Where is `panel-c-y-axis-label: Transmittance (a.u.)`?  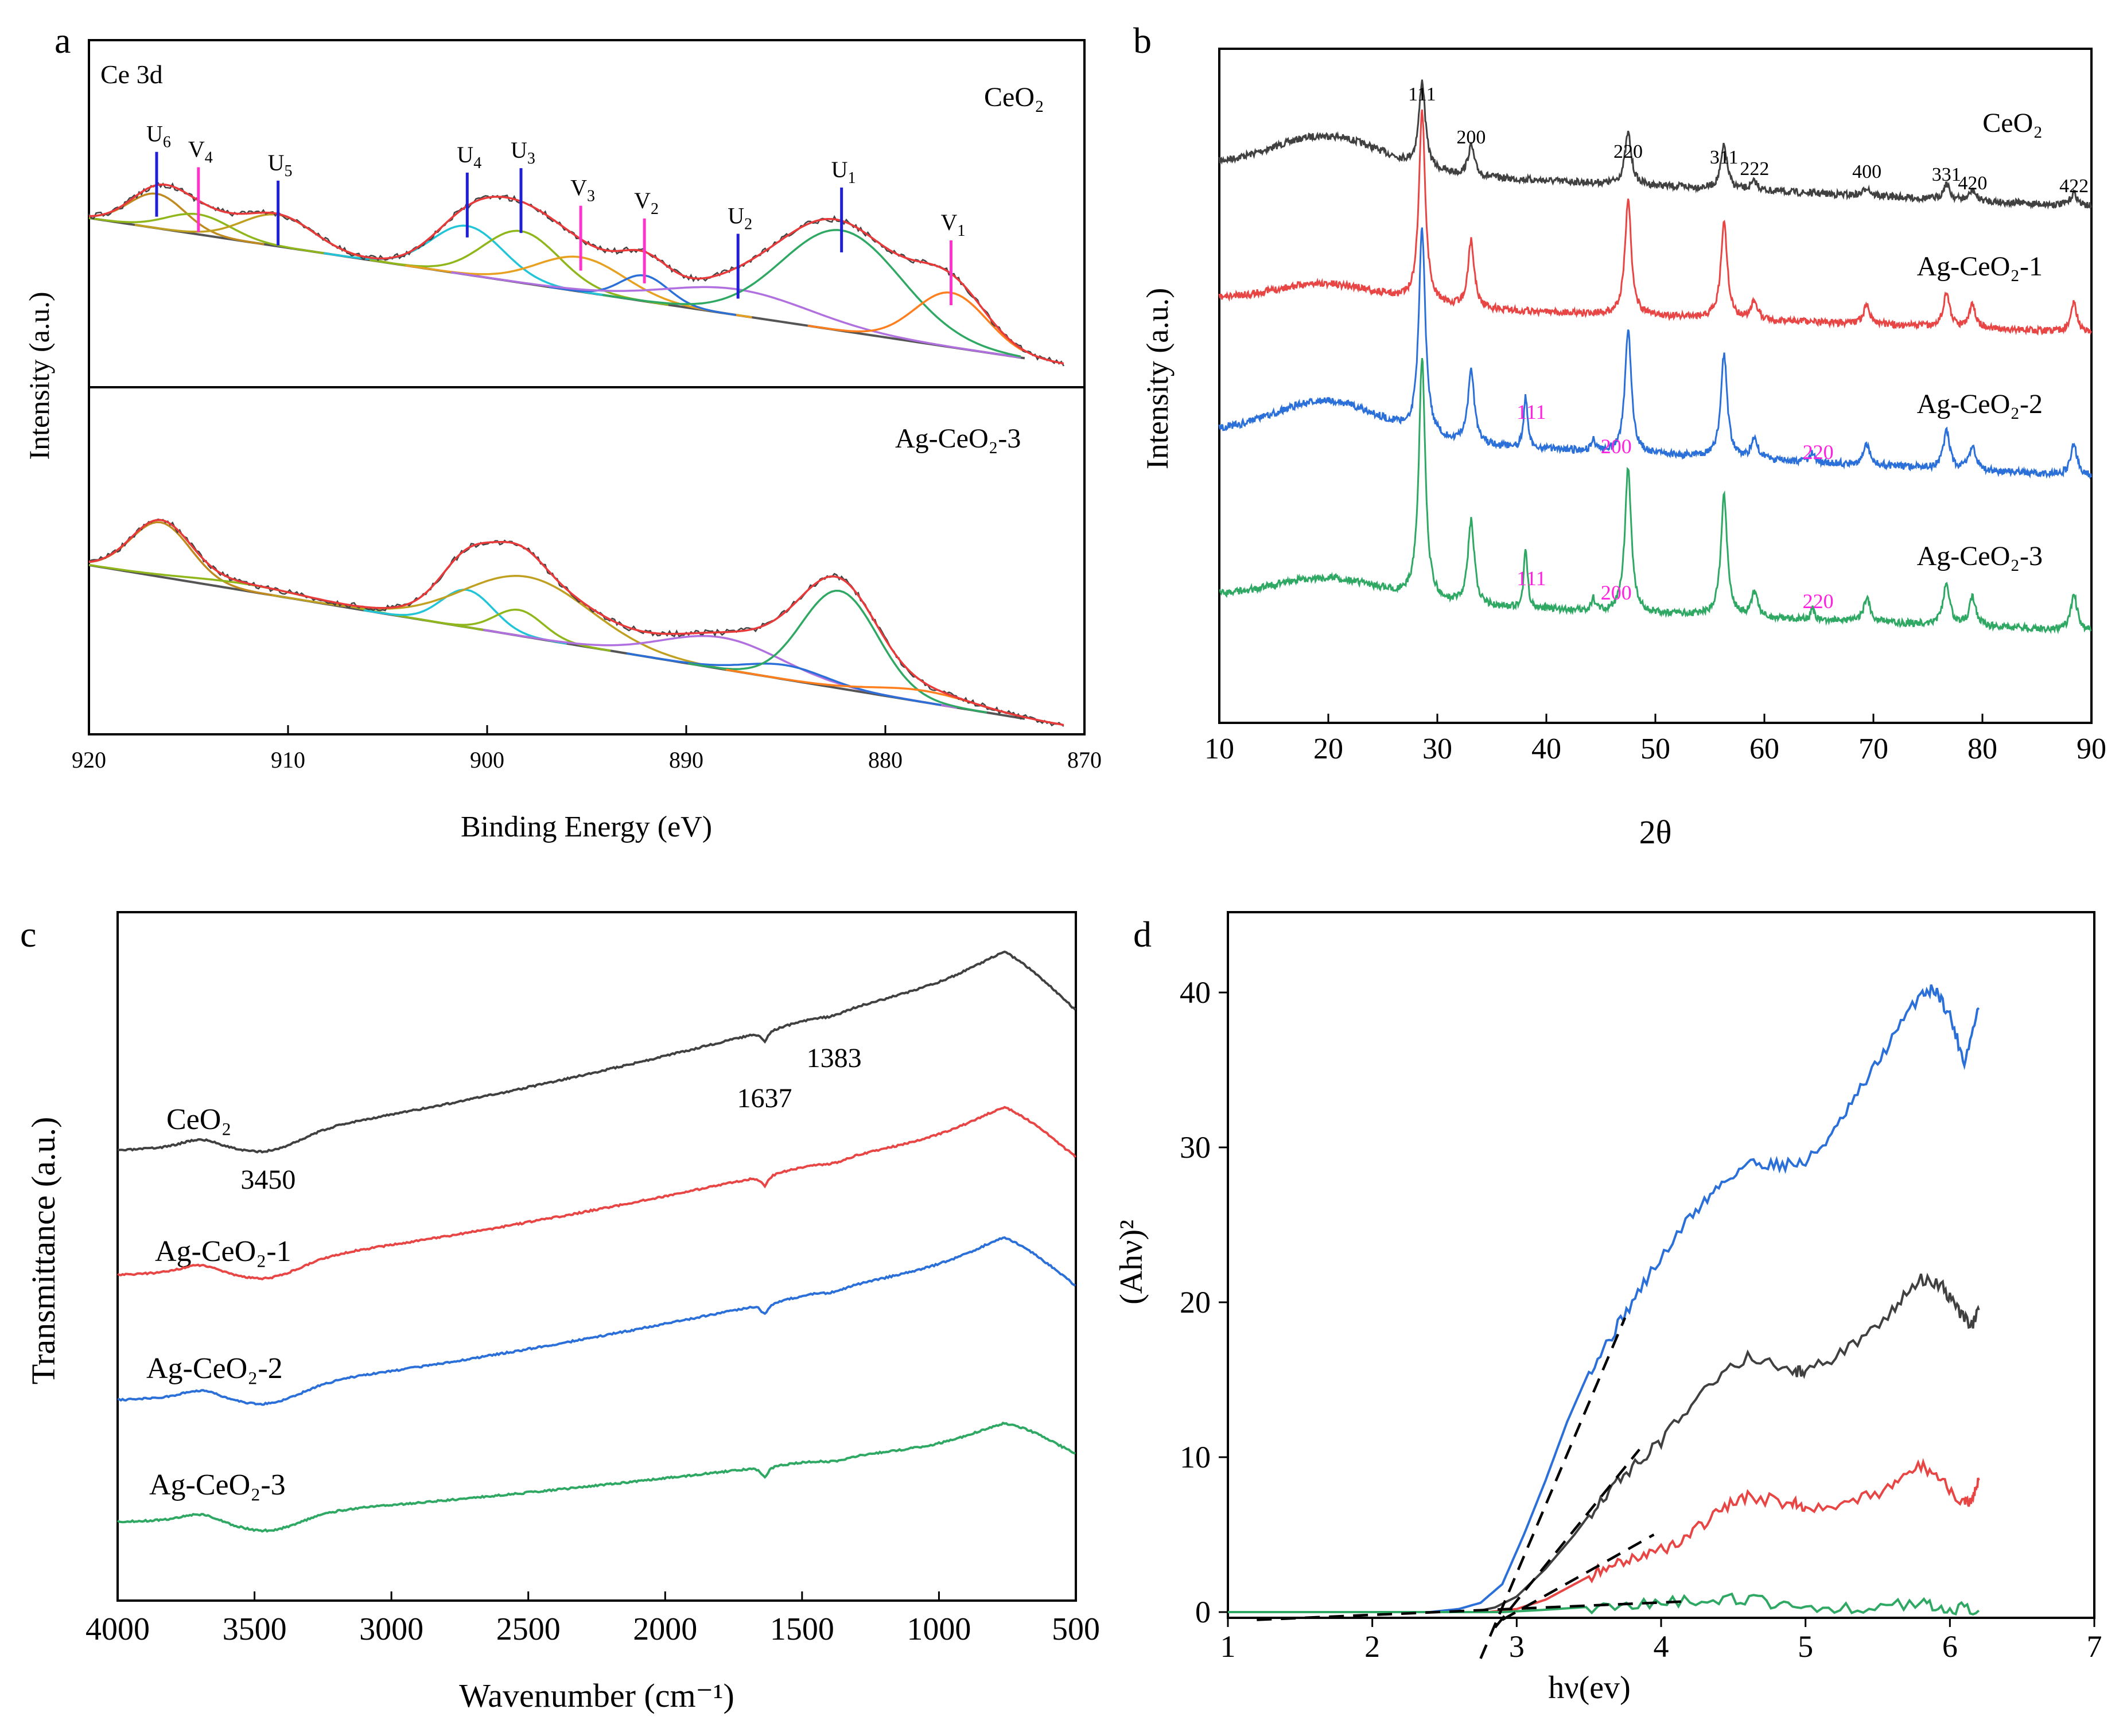
panel-c-y-axis-label: Transmittance (a.u.) is located at coordinates (43, 1251).